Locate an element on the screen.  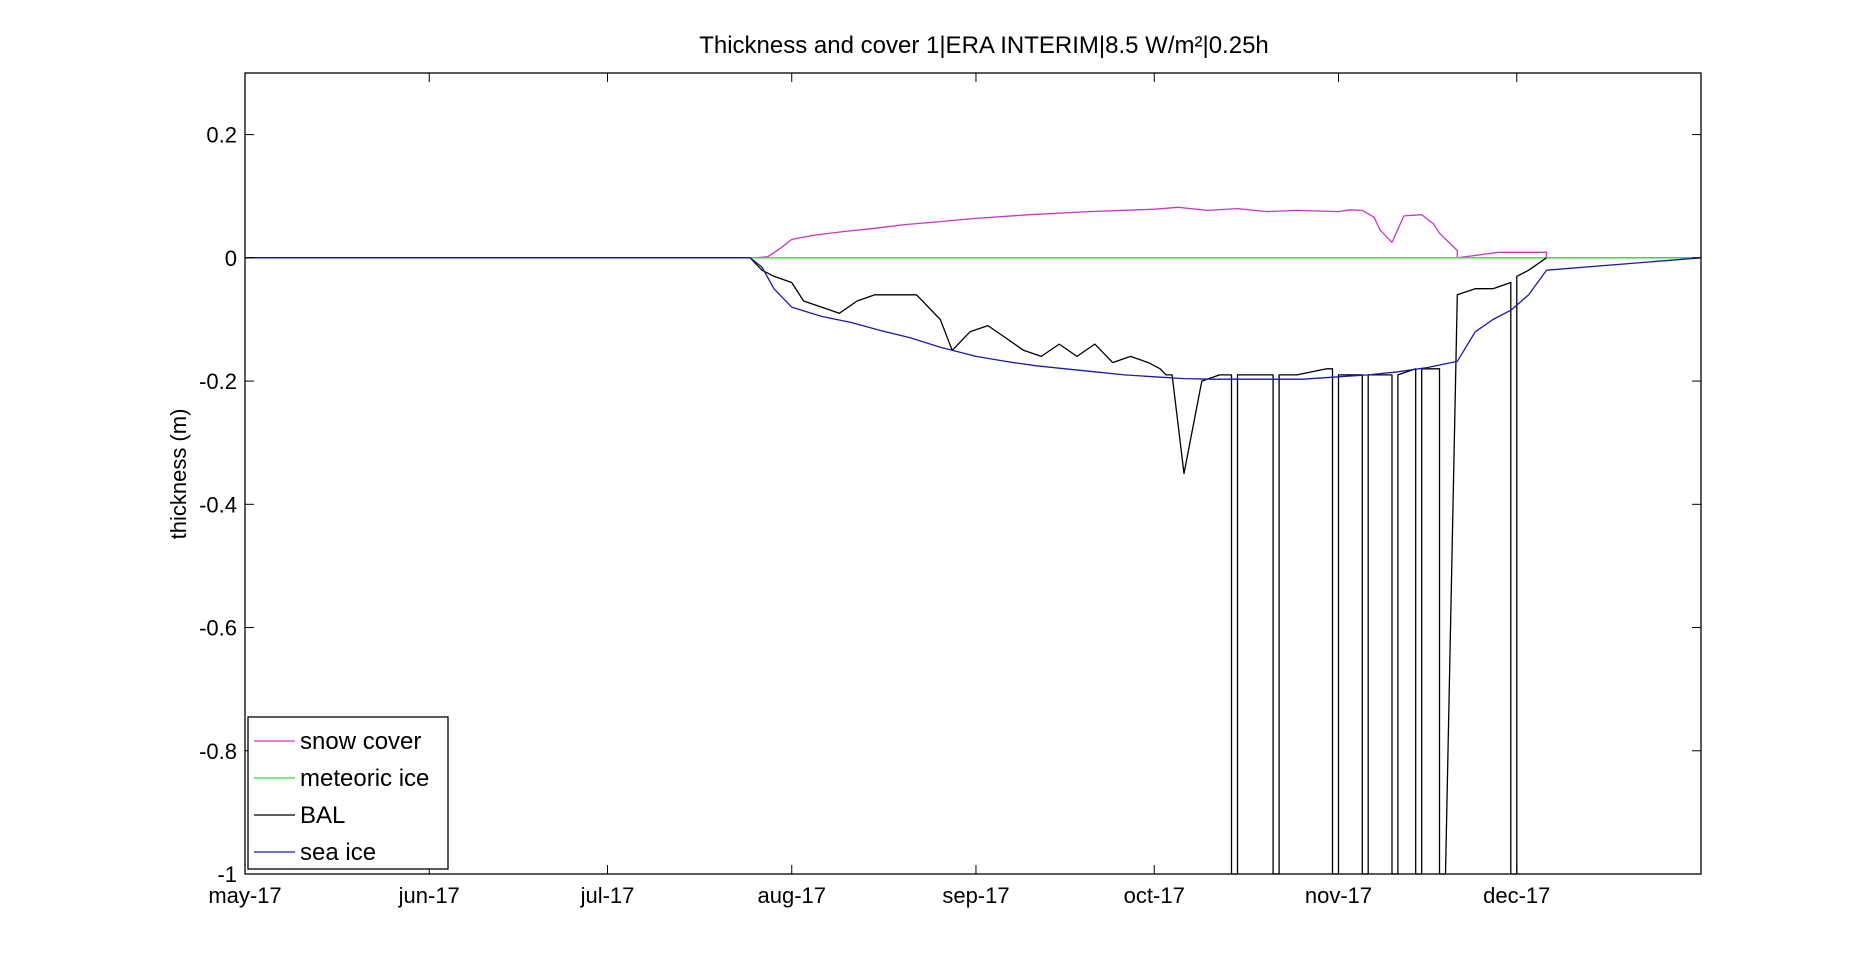
legend-label-1: meteoric ice is located at coordinates (364, 778).